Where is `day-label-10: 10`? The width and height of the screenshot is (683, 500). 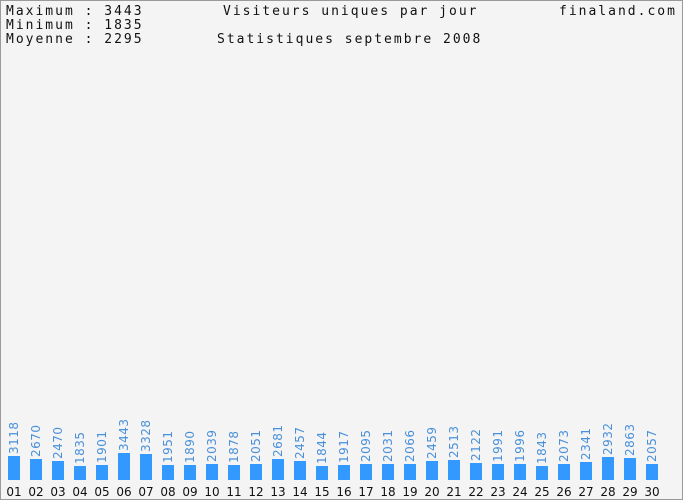 day-label-10: 10 is located at coordinates (211, 492).